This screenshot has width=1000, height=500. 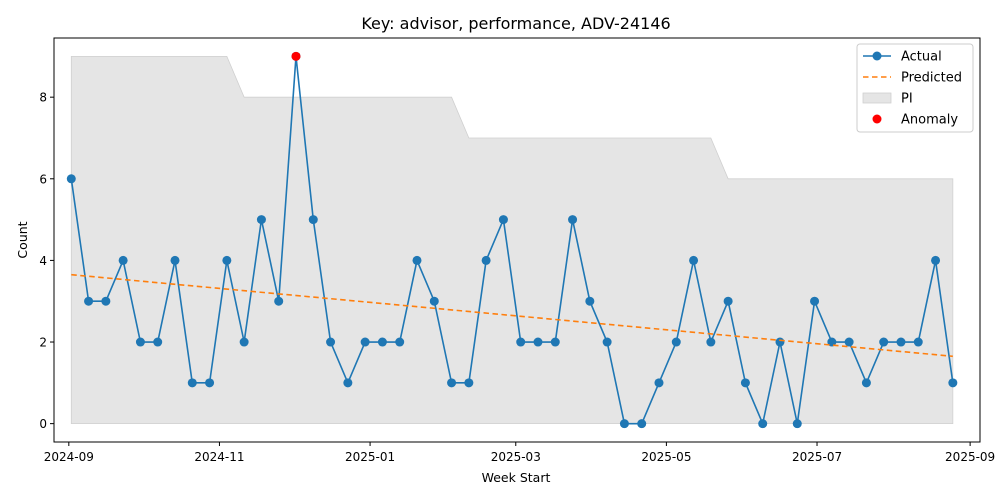 I want to click on x-tick-label: 2025-09, so click(x=970, y=457).